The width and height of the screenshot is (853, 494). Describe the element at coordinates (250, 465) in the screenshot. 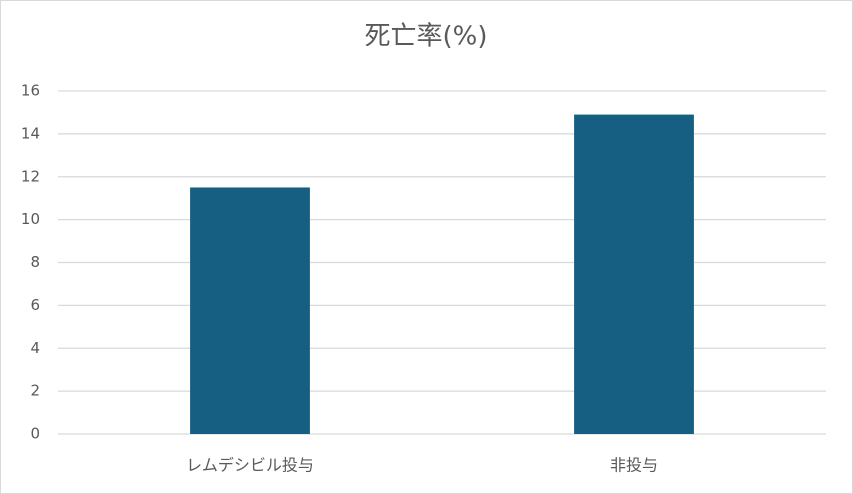

I see `x-tick-label: レムデシビル投与` at that location.